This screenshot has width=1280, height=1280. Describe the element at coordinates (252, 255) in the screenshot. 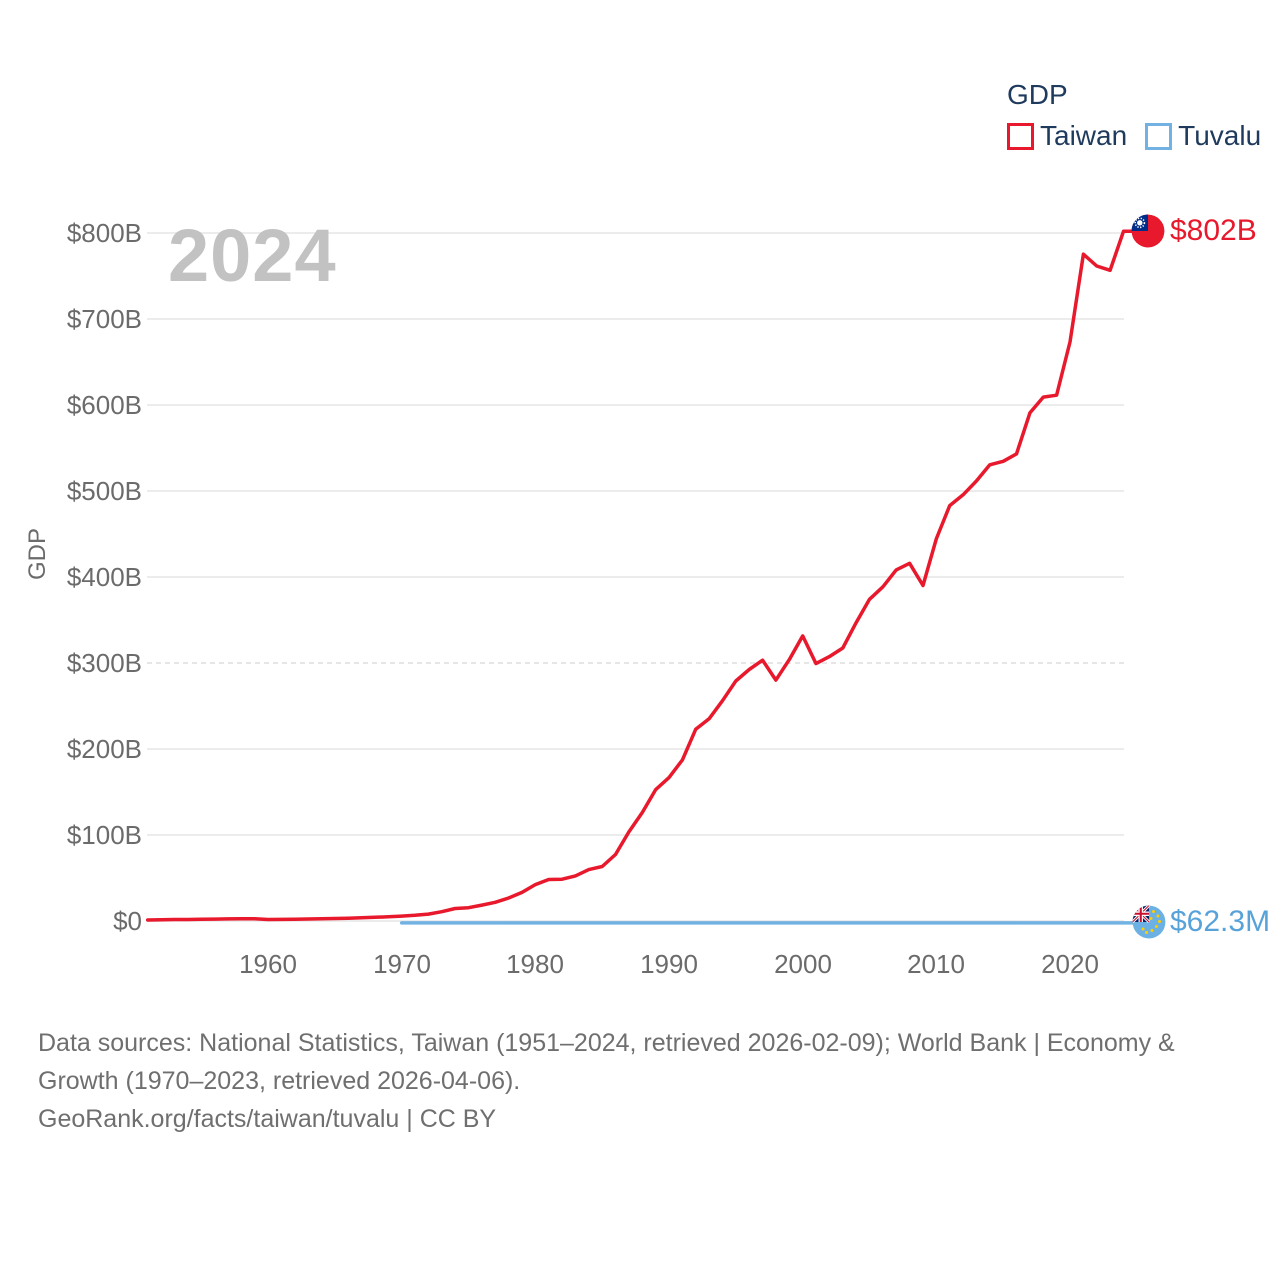

I see `watermark-year: 2024` at that location.